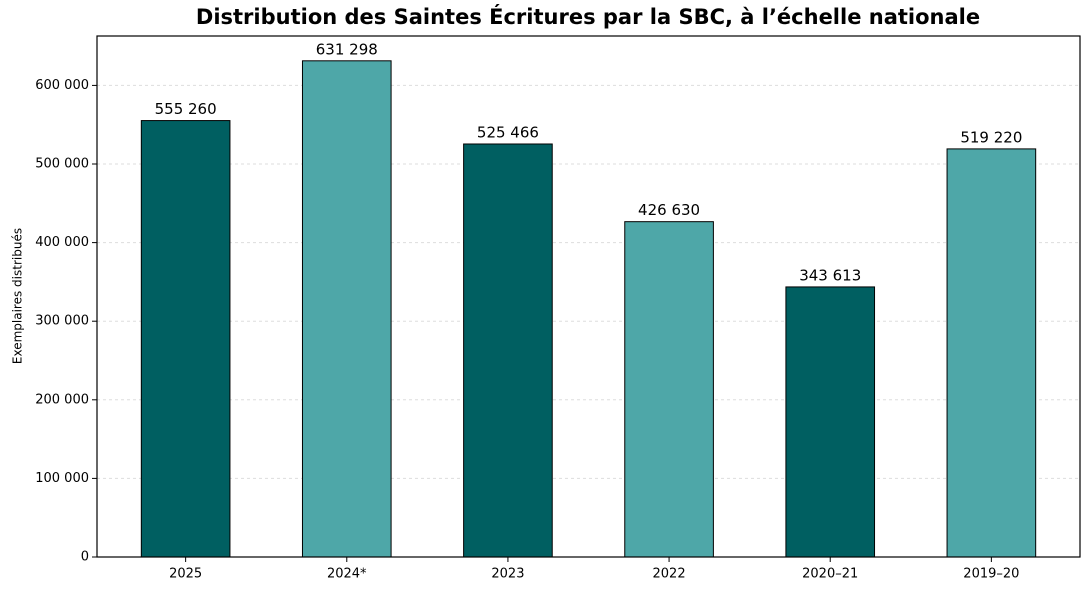  I want to click on y-tick-label: 600 000, so click(62, 85).